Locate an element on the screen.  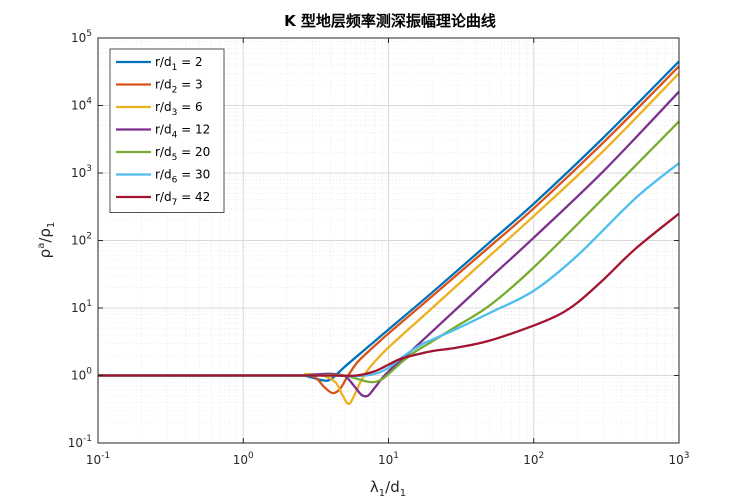
y-tick-label: 10⁰ is located at coordinates (81, 375).